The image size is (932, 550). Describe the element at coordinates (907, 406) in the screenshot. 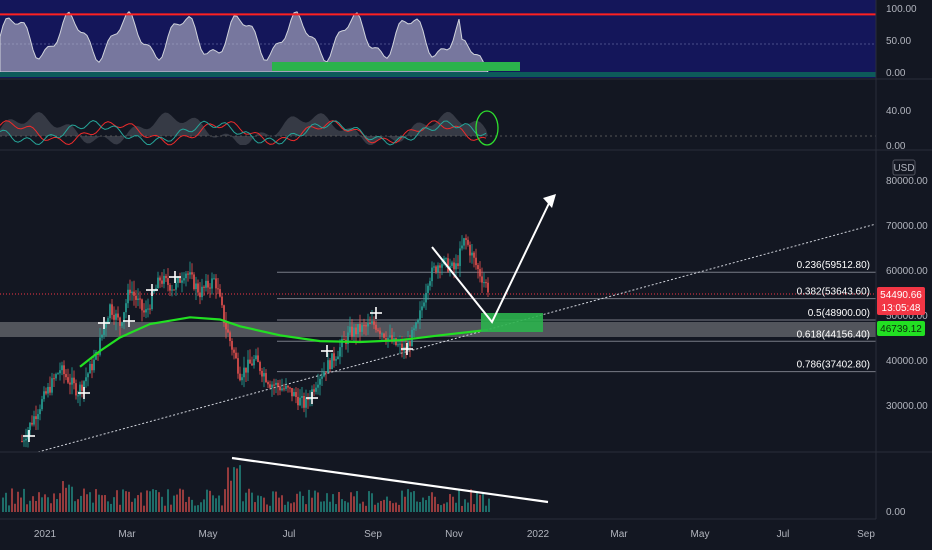

I see `price-tick-label: 30000.00` at that location.